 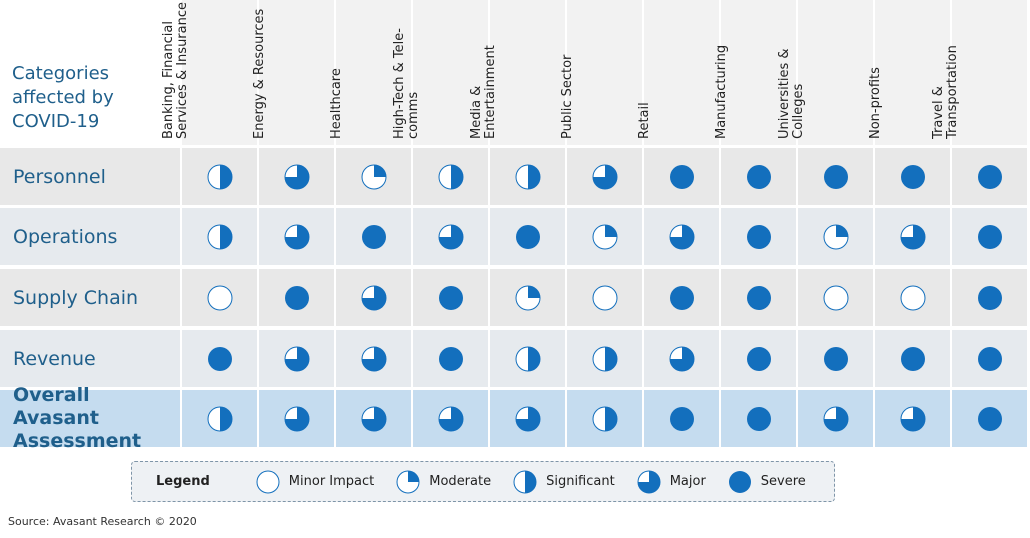 I want to click on row-label: Revenue, so click(x=90, y=358).